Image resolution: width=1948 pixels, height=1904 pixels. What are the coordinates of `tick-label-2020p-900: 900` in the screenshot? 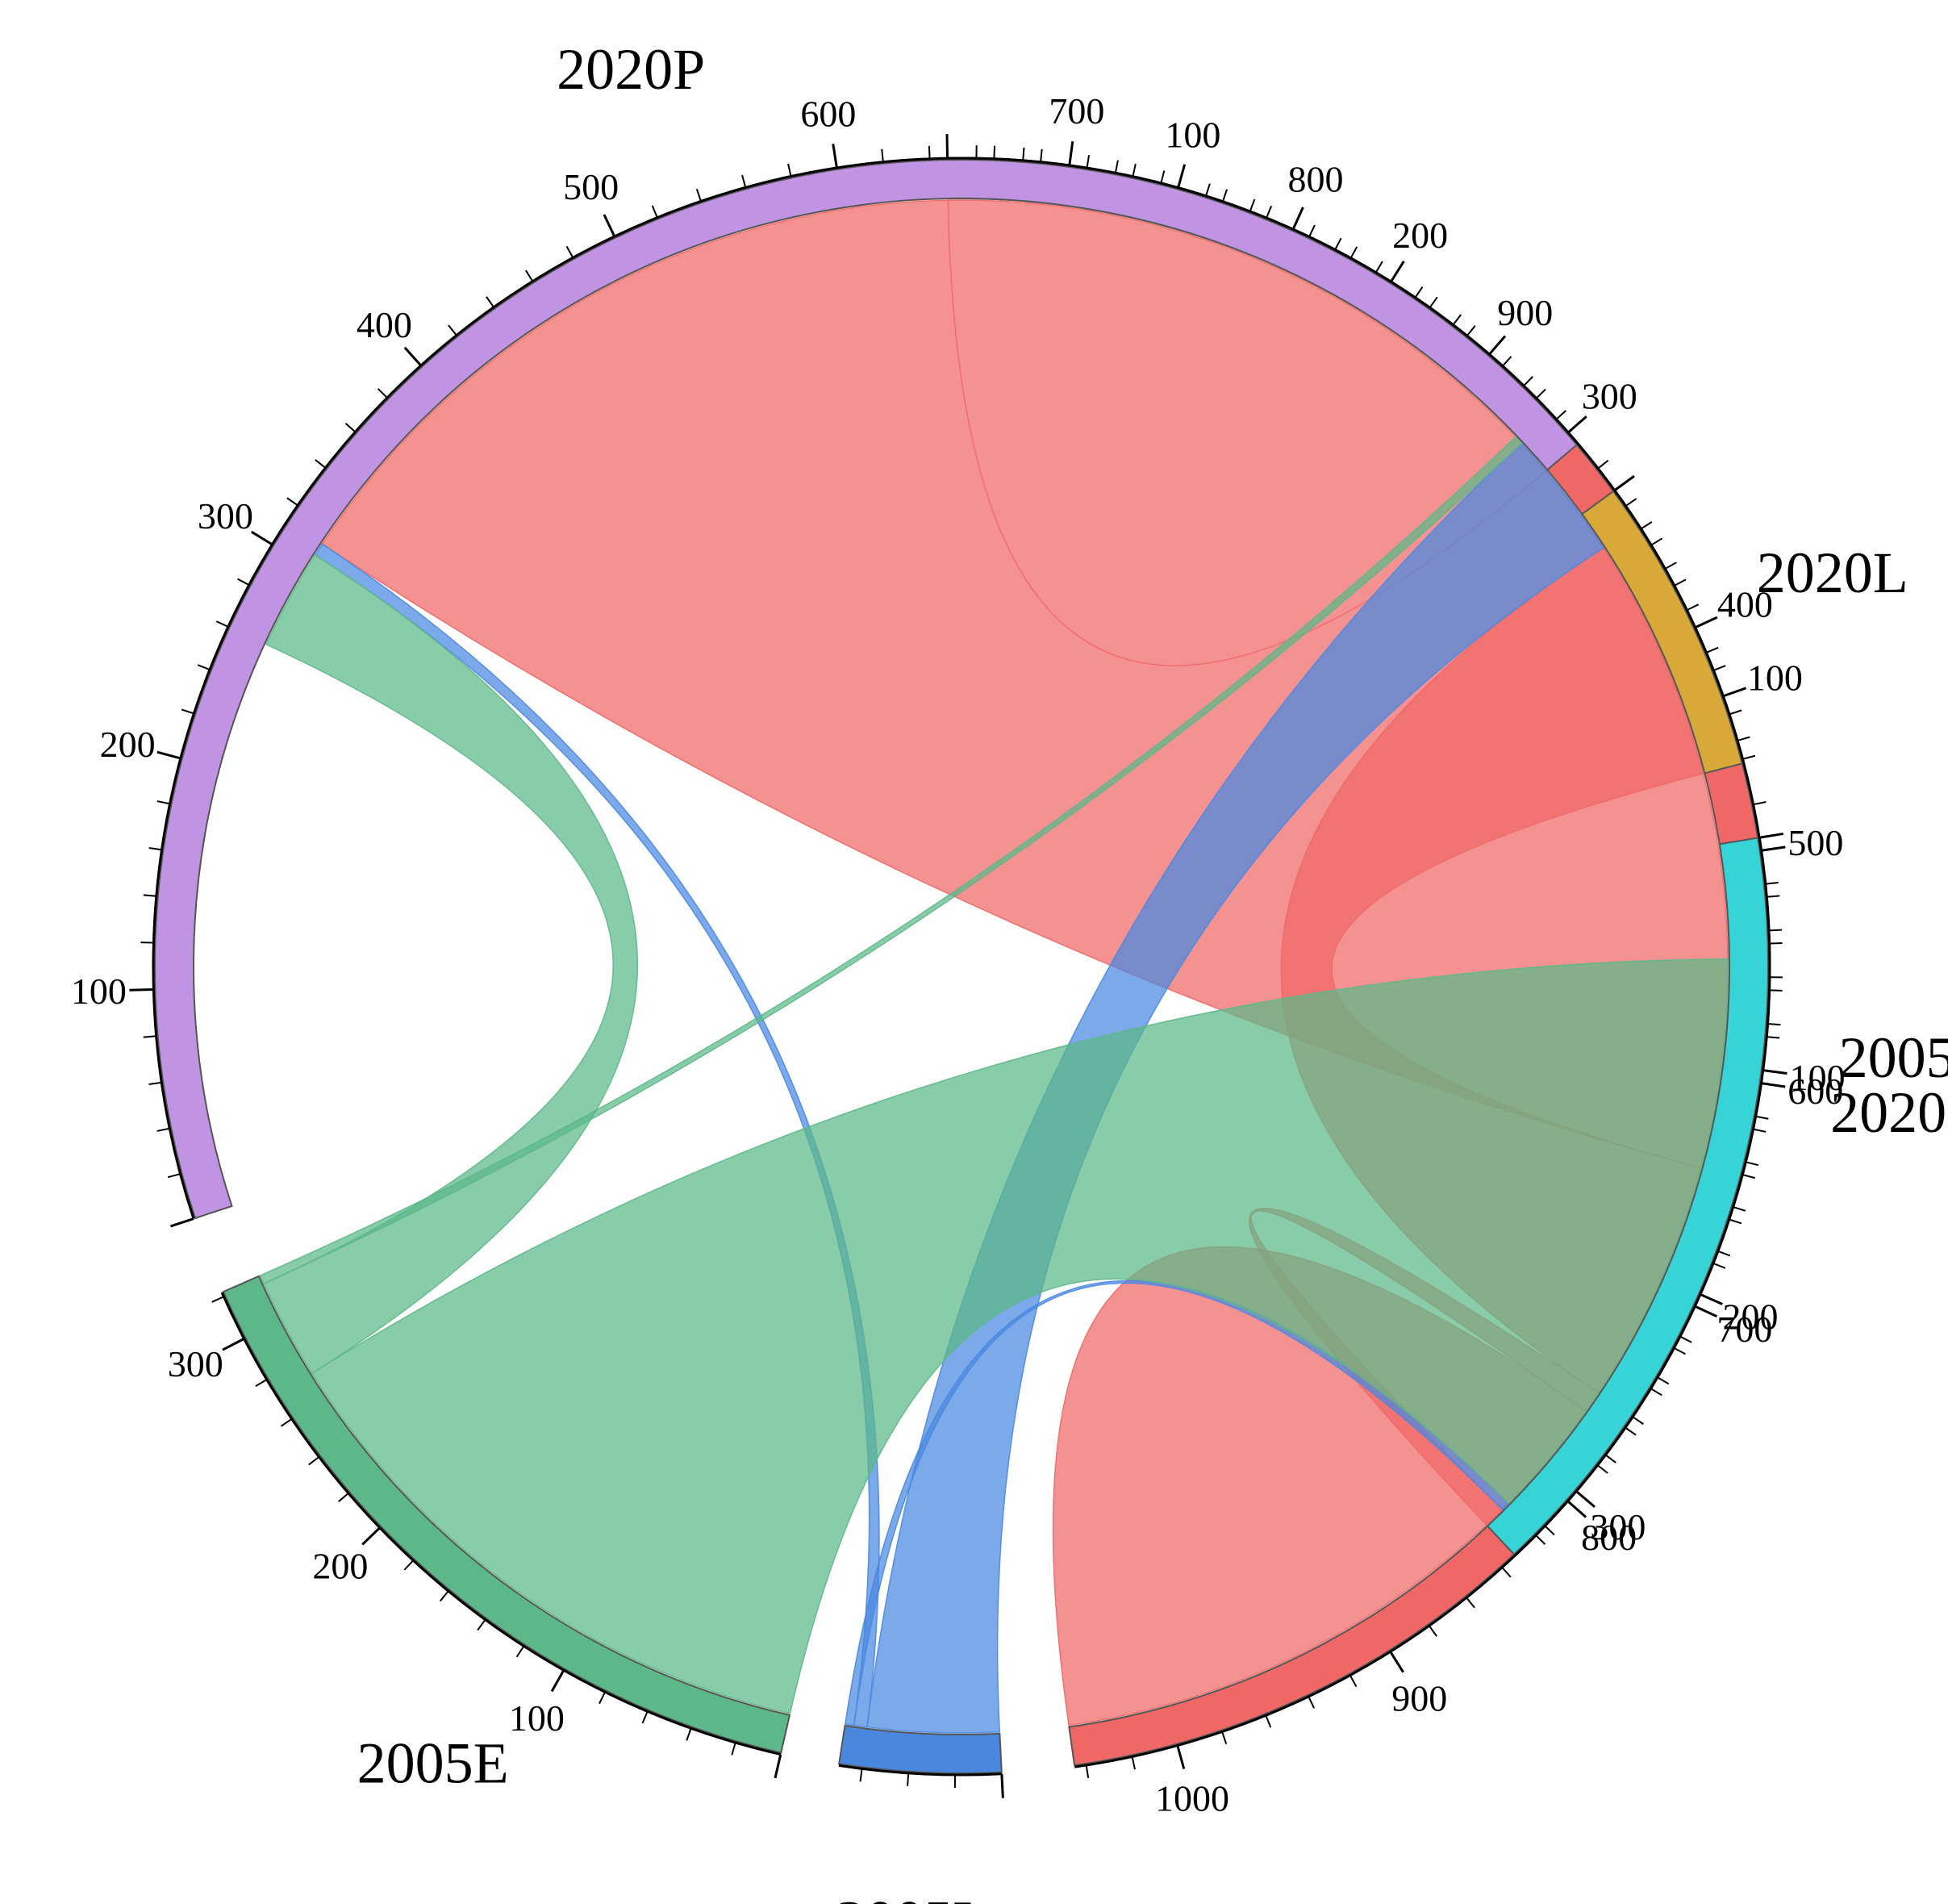 It's located at (1525, 312).